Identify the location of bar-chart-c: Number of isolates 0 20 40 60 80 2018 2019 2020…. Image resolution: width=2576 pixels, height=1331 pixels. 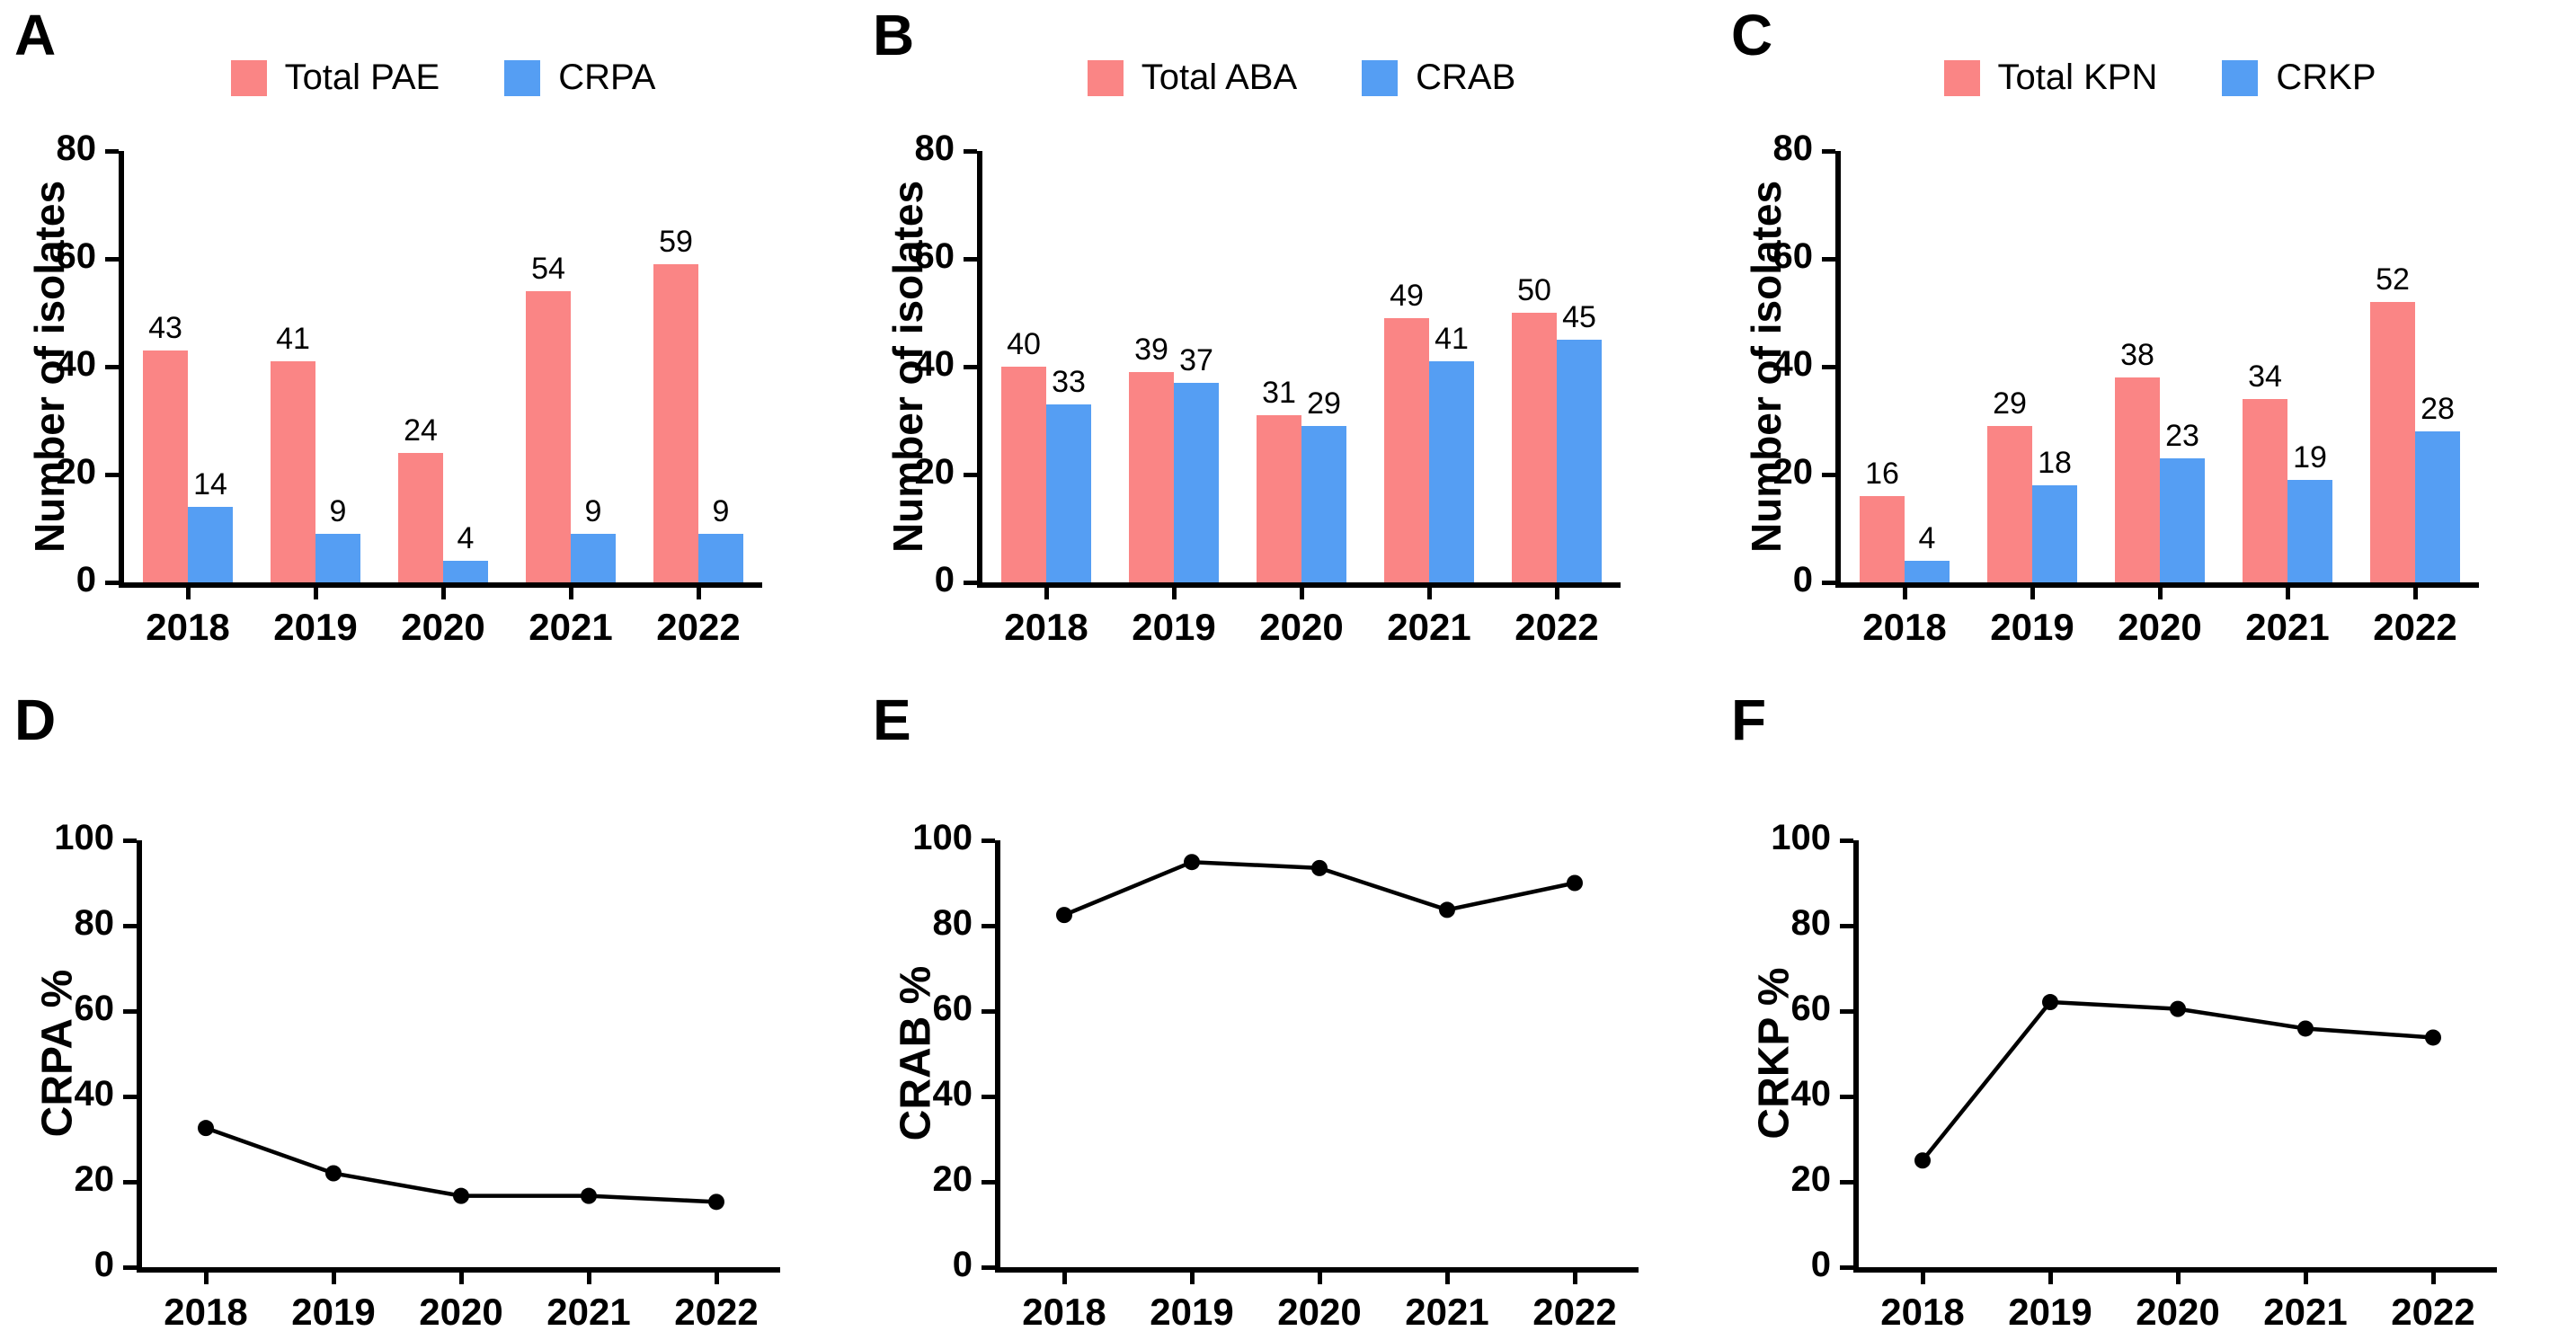
(2111, 389).